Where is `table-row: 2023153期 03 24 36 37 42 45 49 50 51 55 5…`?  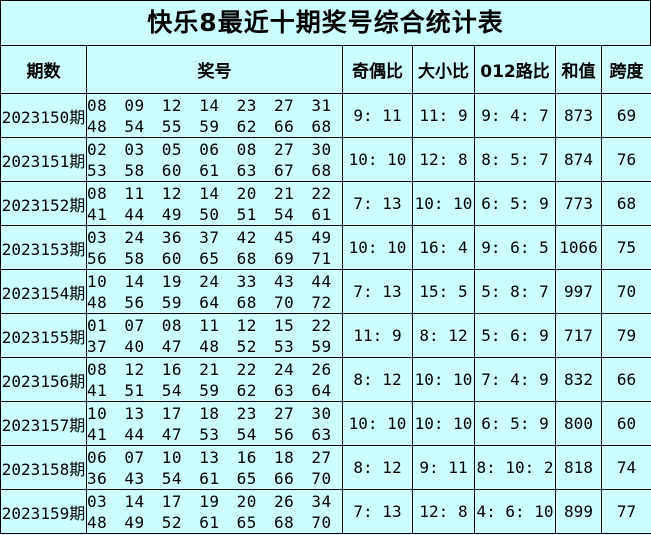
table-row: 2023153期 03 24 36 37 42 45 49 50 51 55 5… is located at coordinates (325, 247).